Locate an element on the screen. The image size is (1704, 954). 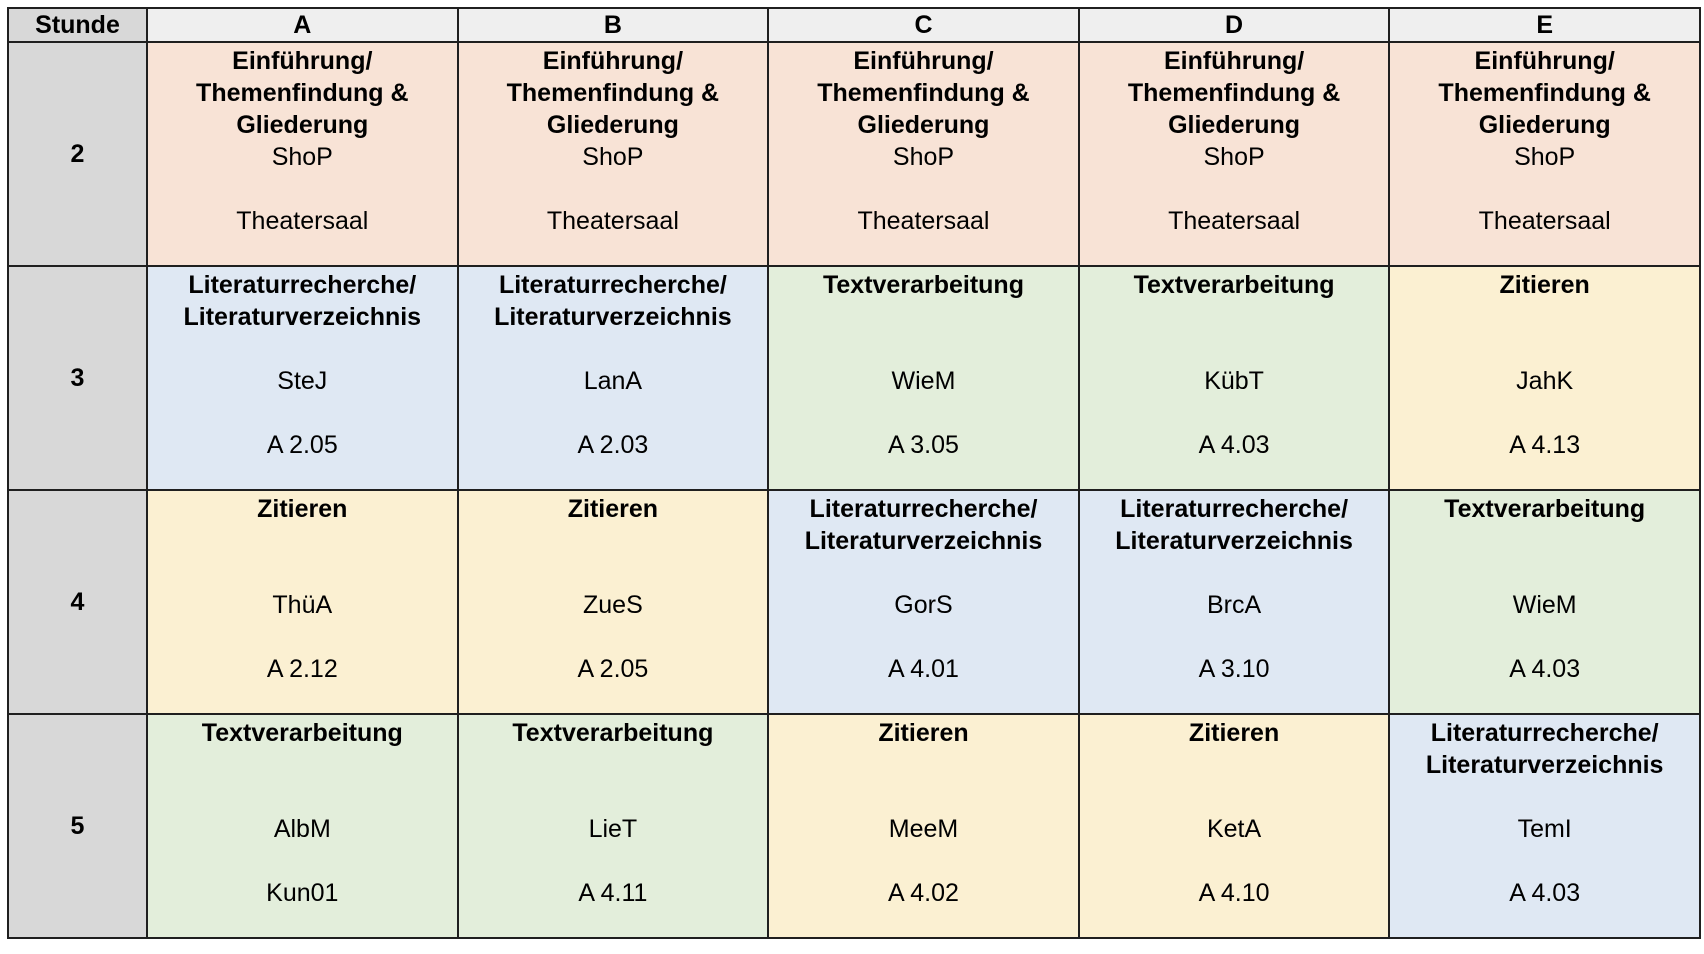
session-cell-a: Zitieren ThüA A 2.12 is located at coordinates (302, 602).